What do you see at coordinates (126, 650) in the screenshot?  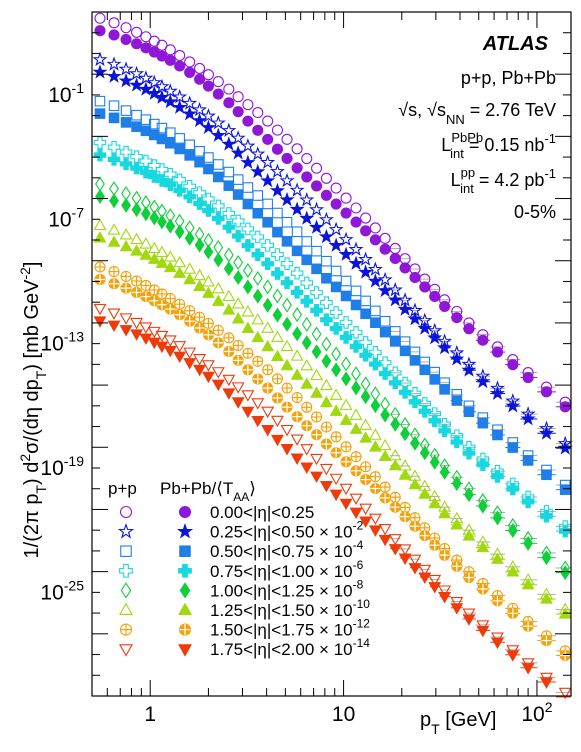 I see `legend-pp-marker` at bounding box center [126, 650].